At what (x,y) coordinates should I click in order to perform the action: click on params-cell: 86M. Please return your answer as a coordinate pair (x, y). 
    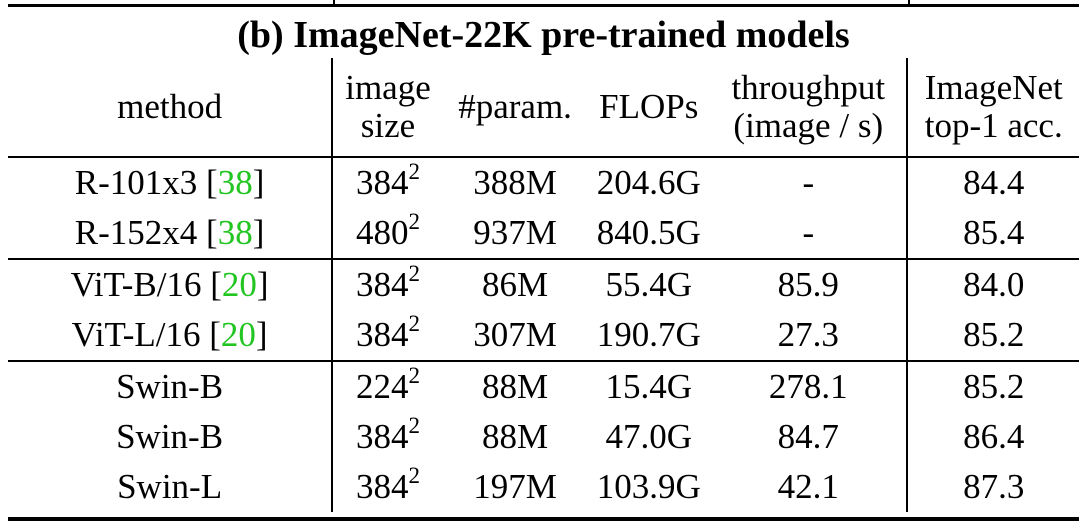
    Looking at the image, I should click on (515, 284).